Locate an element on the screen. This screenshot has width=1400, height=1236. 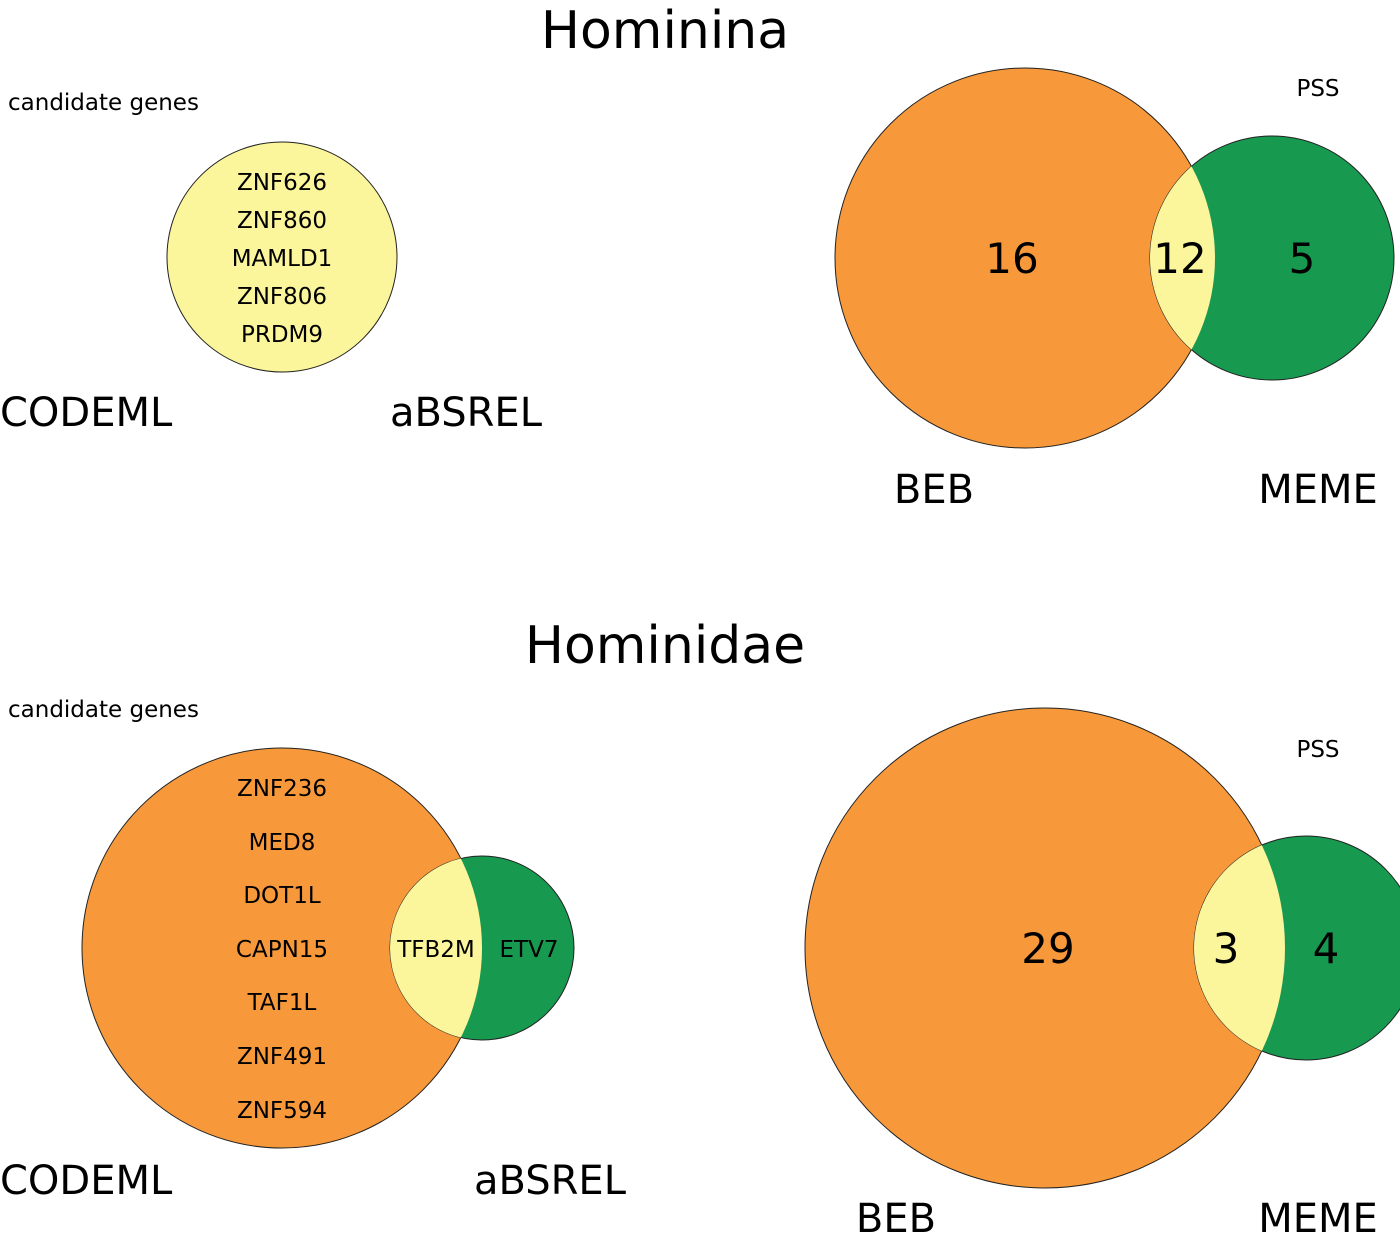
beb-only-count: 29 is located at coordinates (1047, 948).